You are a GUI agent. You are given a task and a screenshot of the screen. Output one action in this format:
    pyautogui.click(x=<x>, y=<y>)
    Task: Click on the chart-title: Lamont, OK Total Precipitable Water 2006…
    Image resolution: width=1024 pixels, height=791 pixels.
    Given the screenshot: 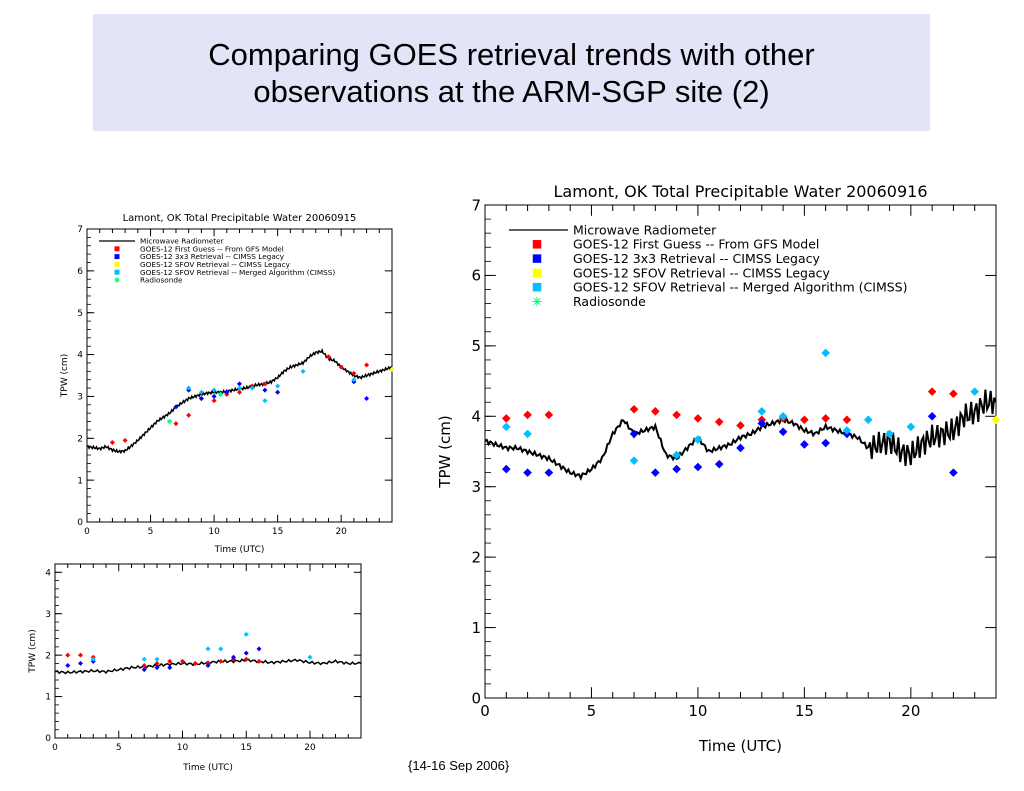 What is the action you would take?
    pyautogui.click(x=240, y=218)
    